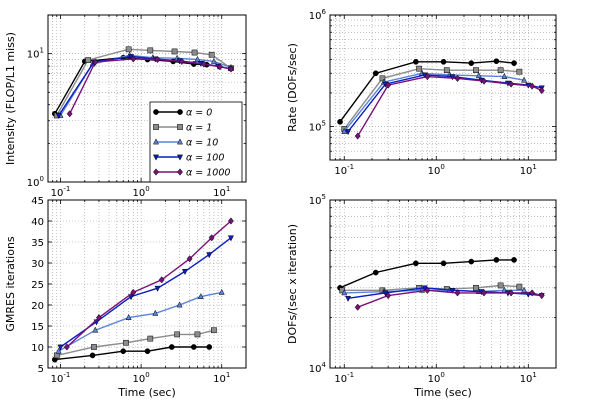 This screenshot has width=600, height=400. Describe the element at coordinates (10, 284) in the screenshot. I see `y-axis-label: GMRES iterations` at that location.